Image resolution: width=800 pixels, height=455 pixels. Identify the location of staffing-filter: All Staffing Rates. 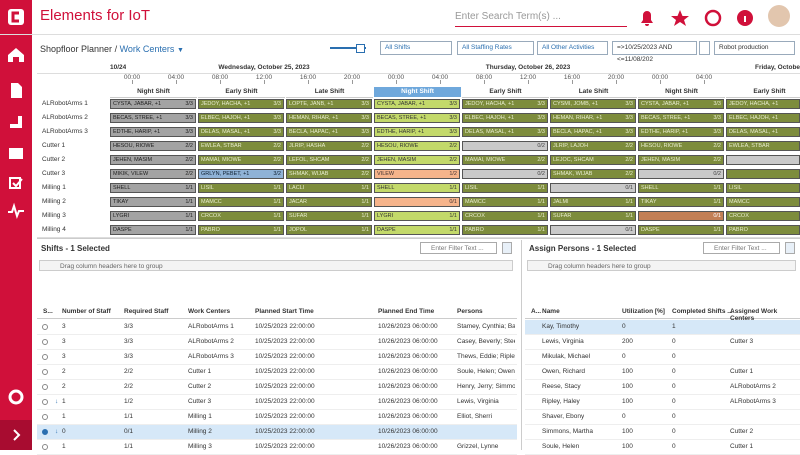
(495, 48).